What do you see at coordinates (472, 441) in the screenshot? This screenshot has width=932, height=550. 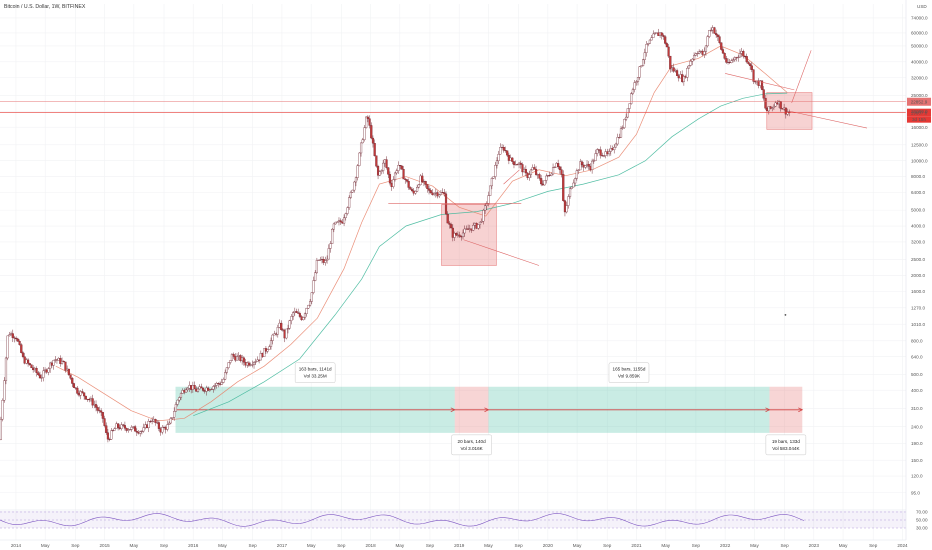 I see `measure-label-text: 20 bars, 140d` at bounding box center [472, 441].